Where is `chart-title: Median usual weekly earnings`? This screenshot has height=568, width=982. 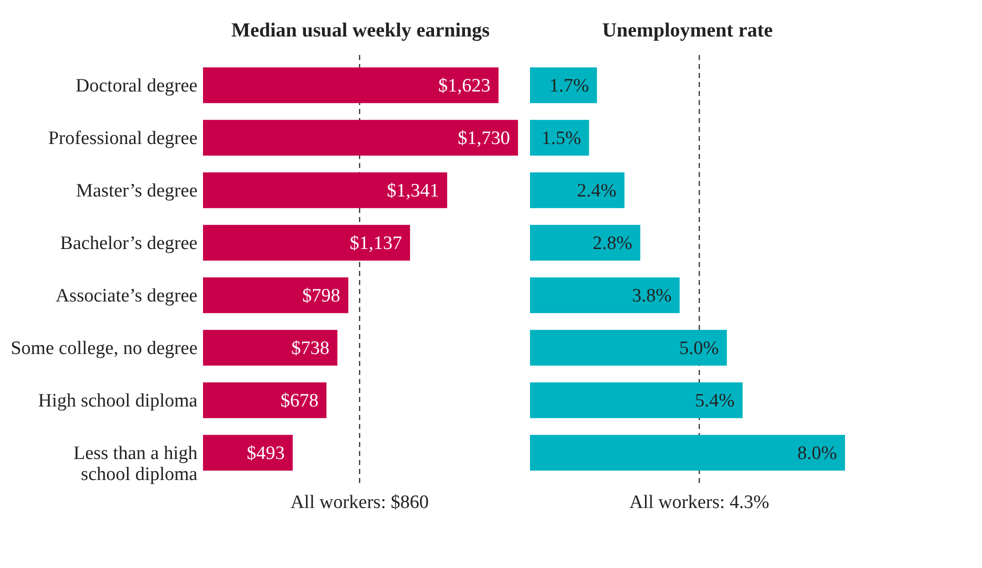 chart-title: Median usual weekly earnings is located at coordinates (360, 30).